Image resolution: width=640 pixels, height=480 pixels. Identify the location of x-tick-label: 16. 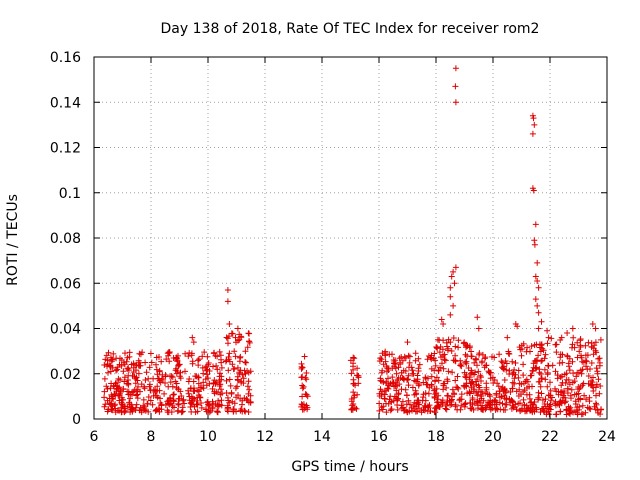
(379, 437).